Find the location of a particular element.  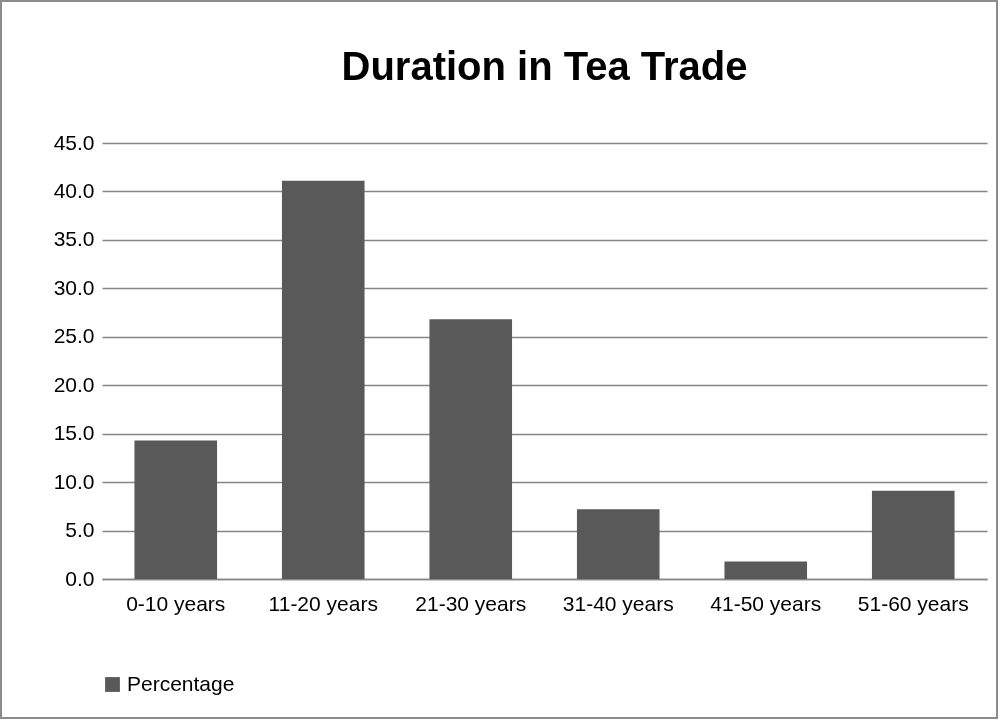

y-tick-label: 0.0 is located at coordinates (80, 578).